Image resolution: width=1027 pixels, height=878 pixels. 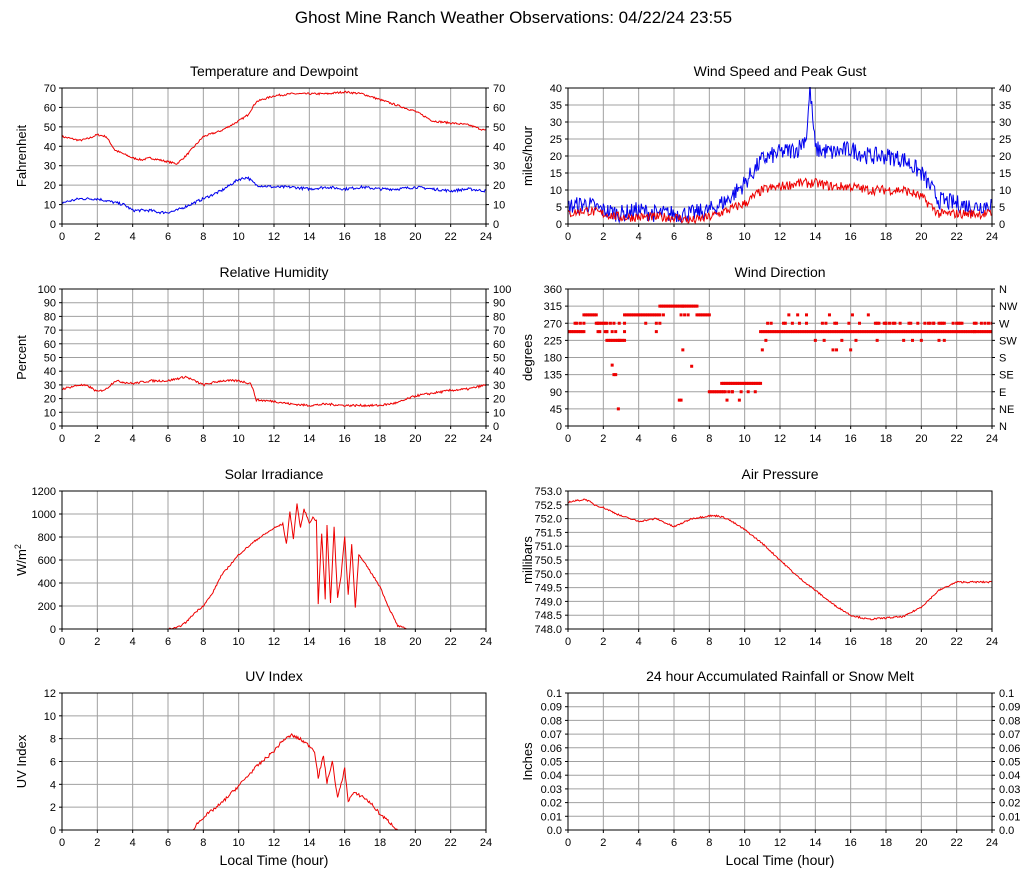 I want to click on right-tick-label: 0.04, so click(x=1009, y=776).